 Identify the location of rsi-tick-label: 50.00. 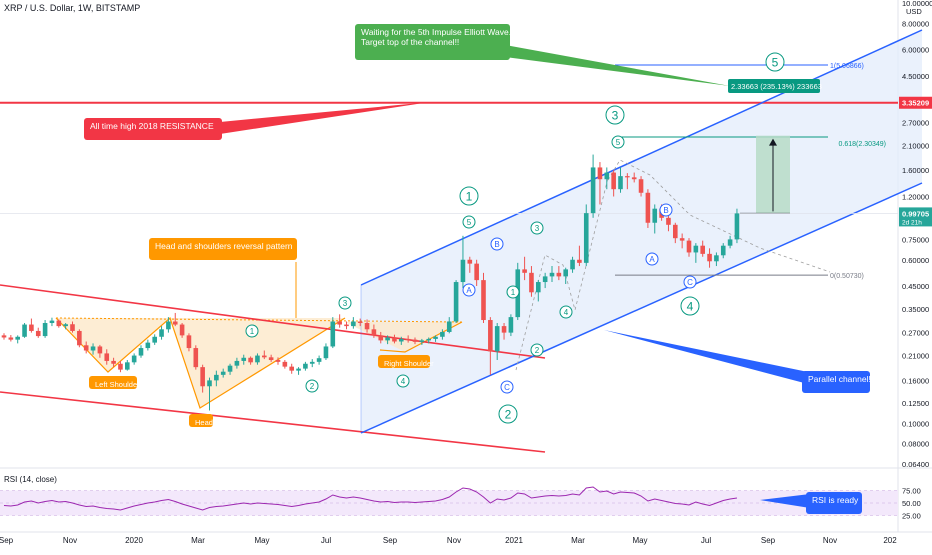
(911, 503).